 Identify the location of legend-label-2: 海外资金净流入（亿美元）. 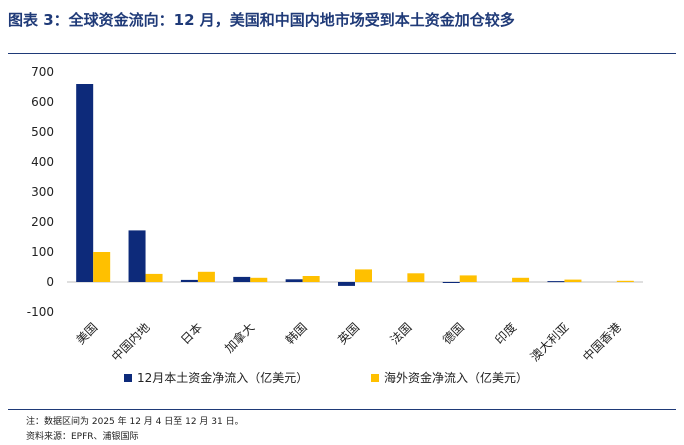
(456, 377).